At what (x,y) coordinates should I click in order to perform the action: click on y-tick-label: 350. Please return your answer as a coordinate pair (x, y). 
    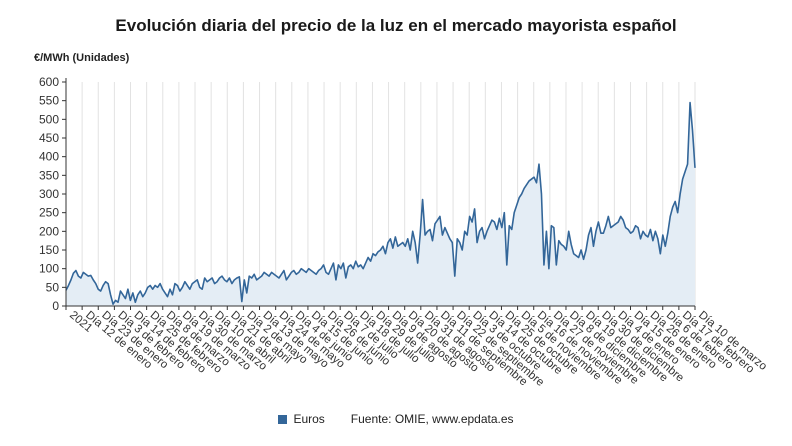
    Looking at the image, I should click on (49, 175).